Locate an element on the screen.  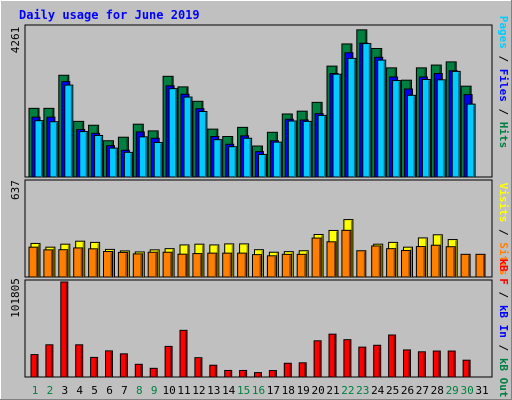
panel-hits-max-label: 4261 is located at coordinates (15, 40).